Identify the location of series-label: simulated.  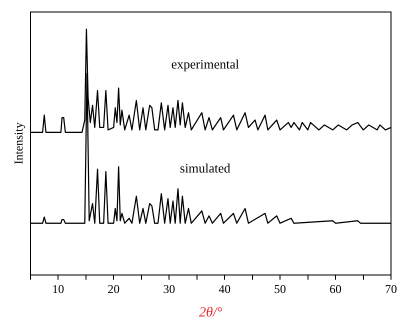
(205, 168).